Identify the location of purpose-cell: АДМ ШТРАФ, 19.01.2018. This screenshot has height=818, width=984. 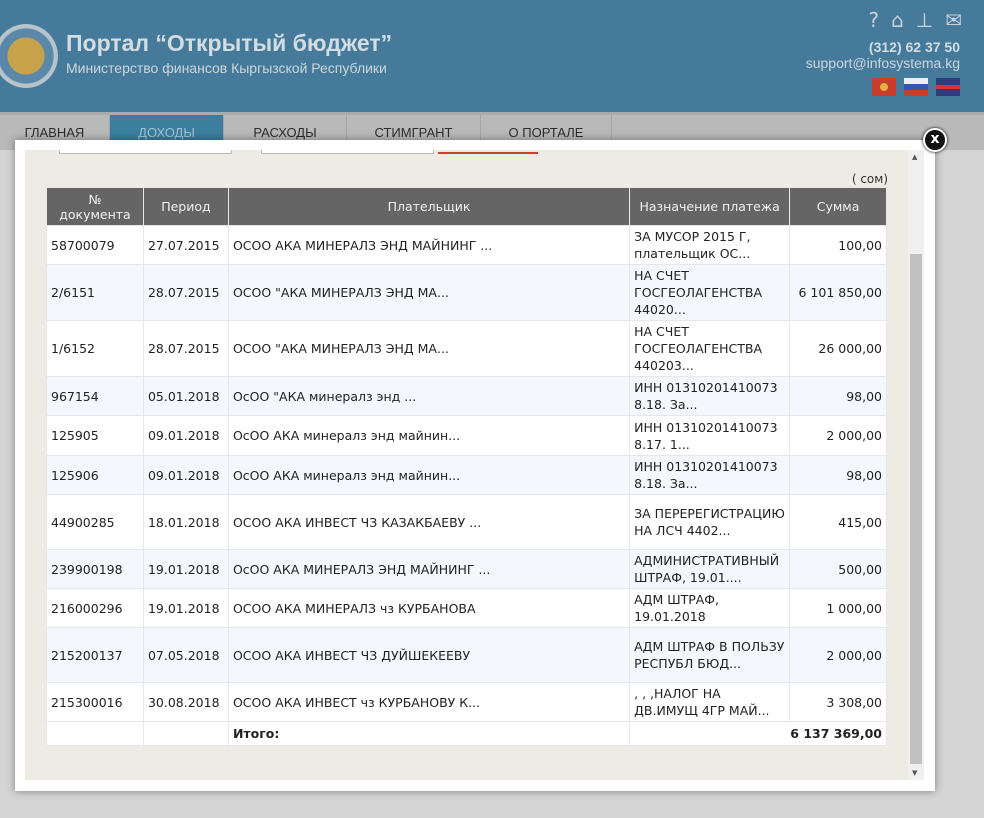
(710, 608).